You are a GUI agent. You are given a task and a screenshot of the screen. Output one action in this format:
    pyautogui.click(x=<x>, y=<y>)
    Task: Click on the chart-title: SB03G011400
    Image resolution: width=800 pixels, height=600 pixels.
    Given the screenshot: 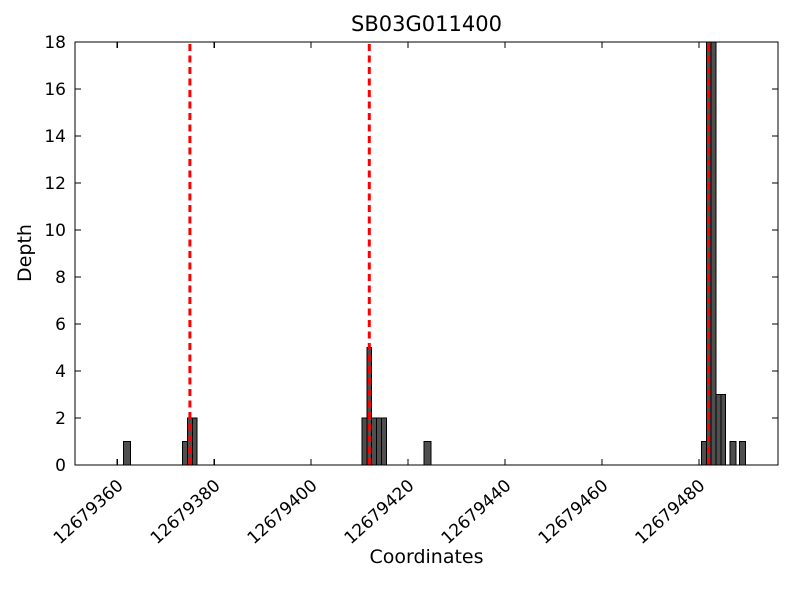 What is the action you would take?
    pyautogui.click(x=426, y=24)
    